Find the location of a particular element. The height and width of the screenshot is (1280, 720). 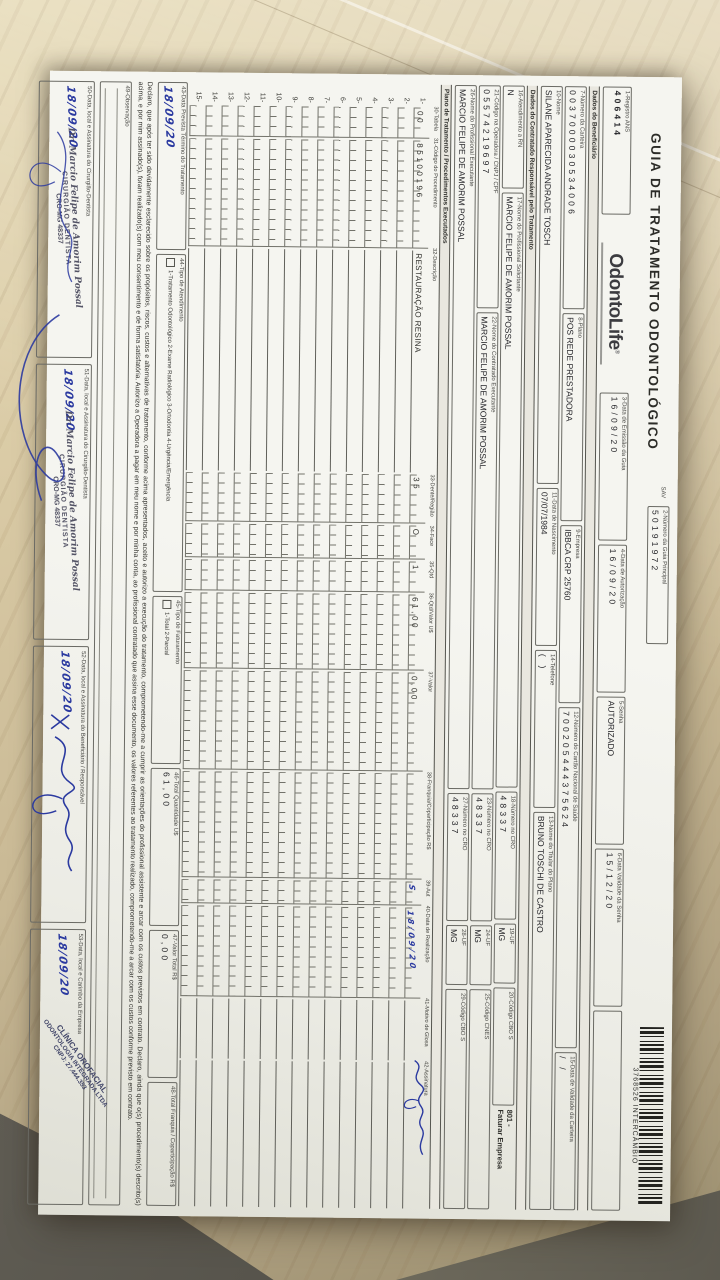

col-header-franquia: 38-Franquia/Coparticipação R$ is located at coordinates (428, 810).